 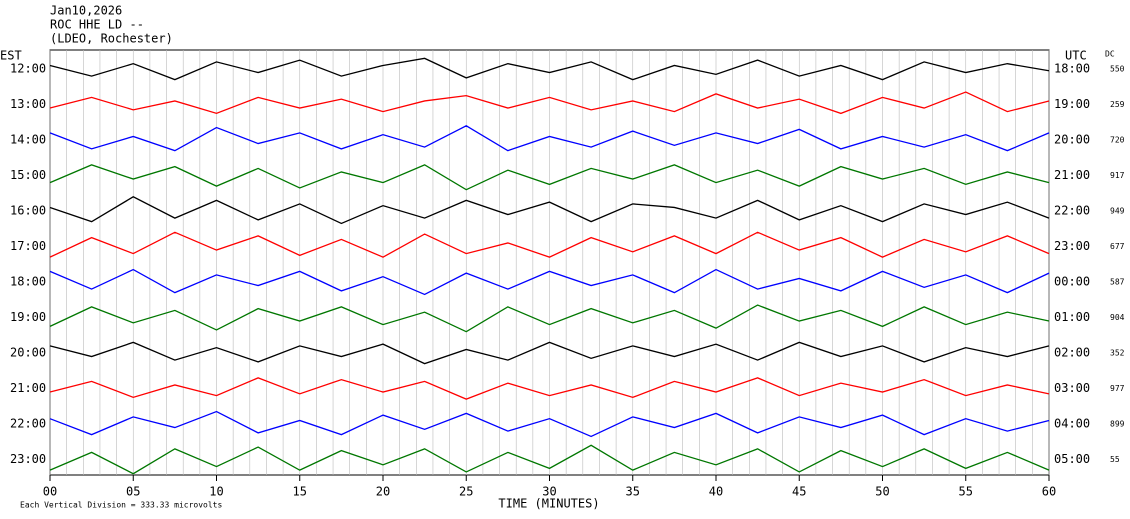 I want to click on dc-label: DC, so click(x=1110, y=54).